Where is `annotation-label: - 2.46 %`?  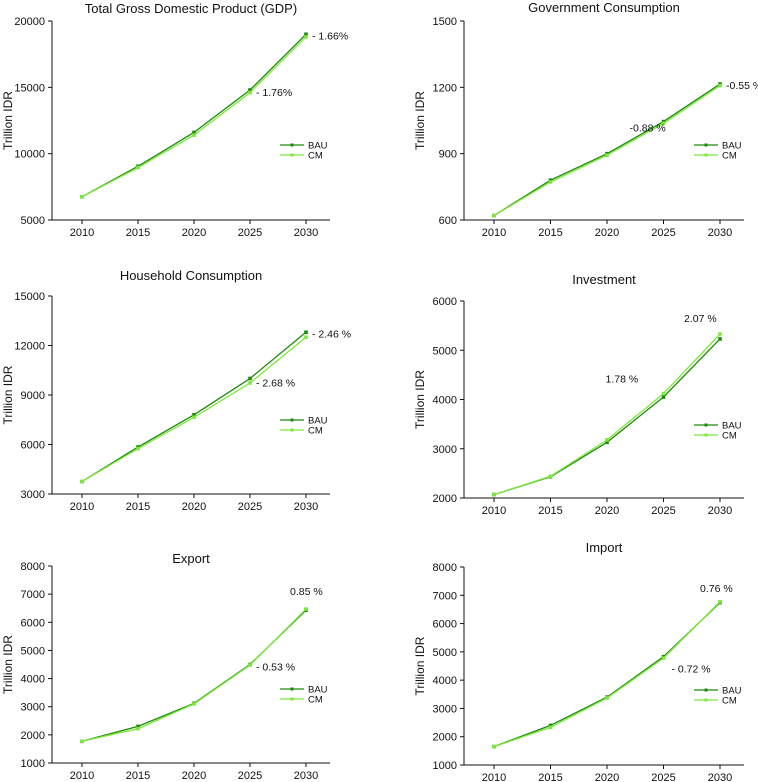 annotation-label: - 2.46 % is located at coordinates (331, 334).